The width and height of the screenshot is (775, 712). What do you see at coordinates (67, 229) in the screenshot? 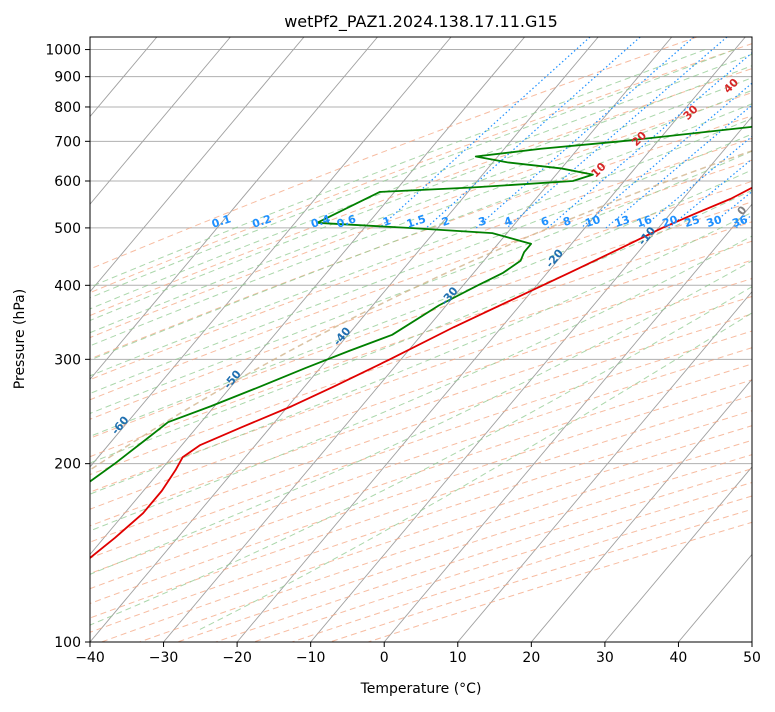
I see `y-tick-label: 500` at bounding box center [67, 229].